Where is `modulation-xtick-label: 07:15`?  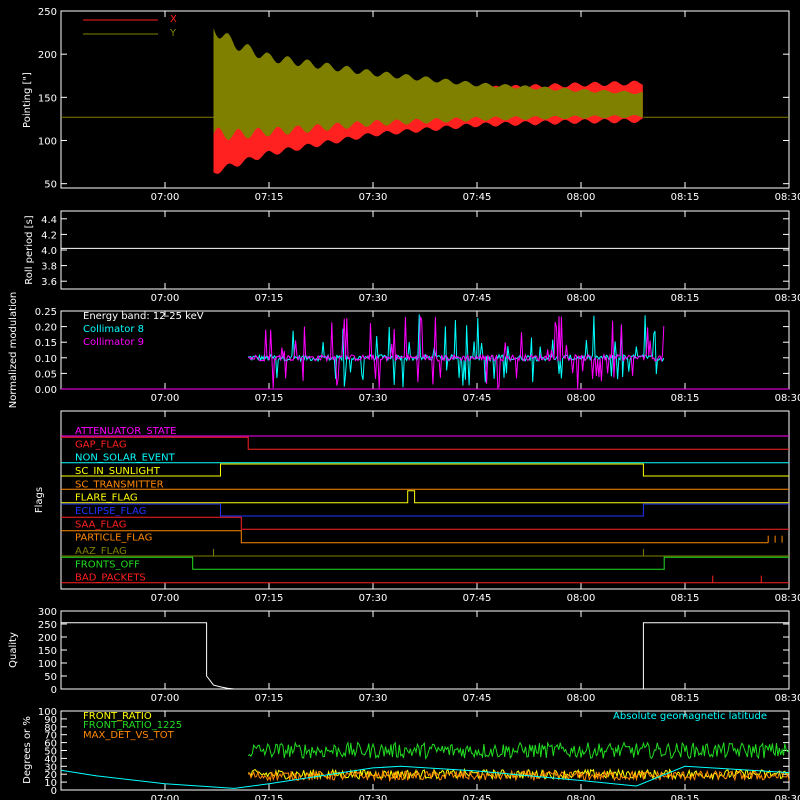
modulation-xtick-label: 07:15 is located at coordinates (269, 398).